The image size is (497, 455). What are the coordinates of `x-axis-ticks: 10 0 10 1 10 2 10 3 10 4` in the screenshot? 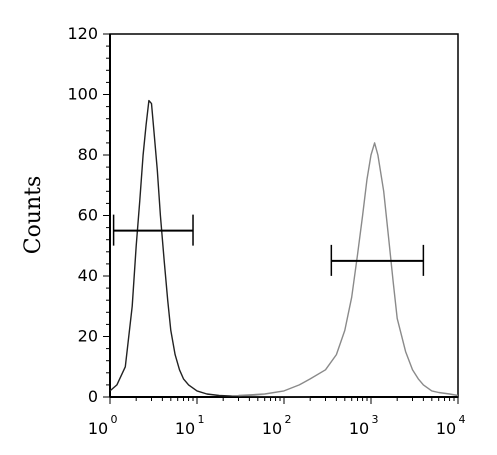 It's located at (277, 417).